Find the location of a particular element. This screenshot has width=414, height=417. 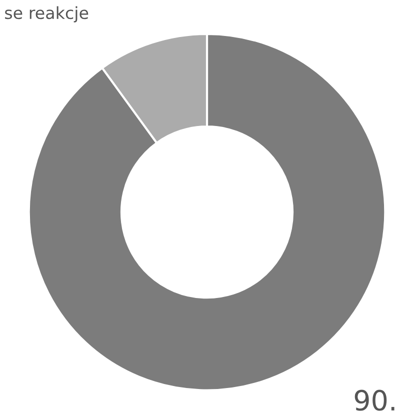

chart-title: se reakcje is located at coordinates (46, 14).